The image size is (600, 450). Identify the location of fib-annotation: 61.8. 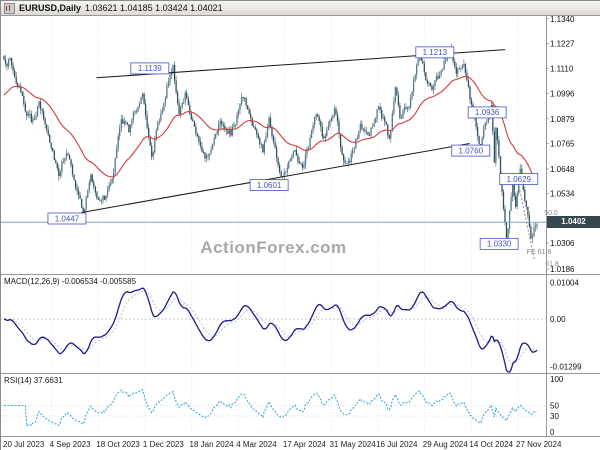
(552, 264).